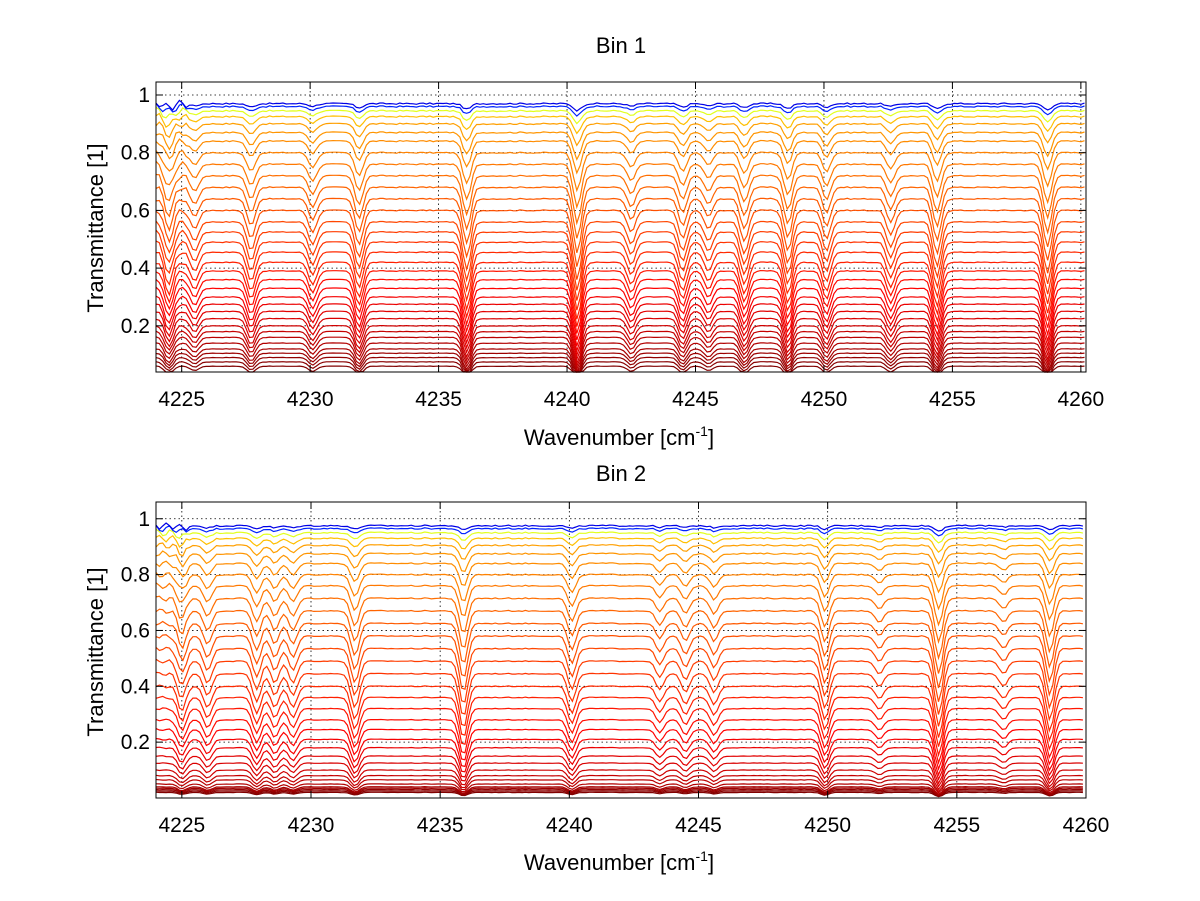  What do you see at coordinates (621, 473) in the screenshot?
I see `chart-title: Bin 2` at bounding box center [621, 473].